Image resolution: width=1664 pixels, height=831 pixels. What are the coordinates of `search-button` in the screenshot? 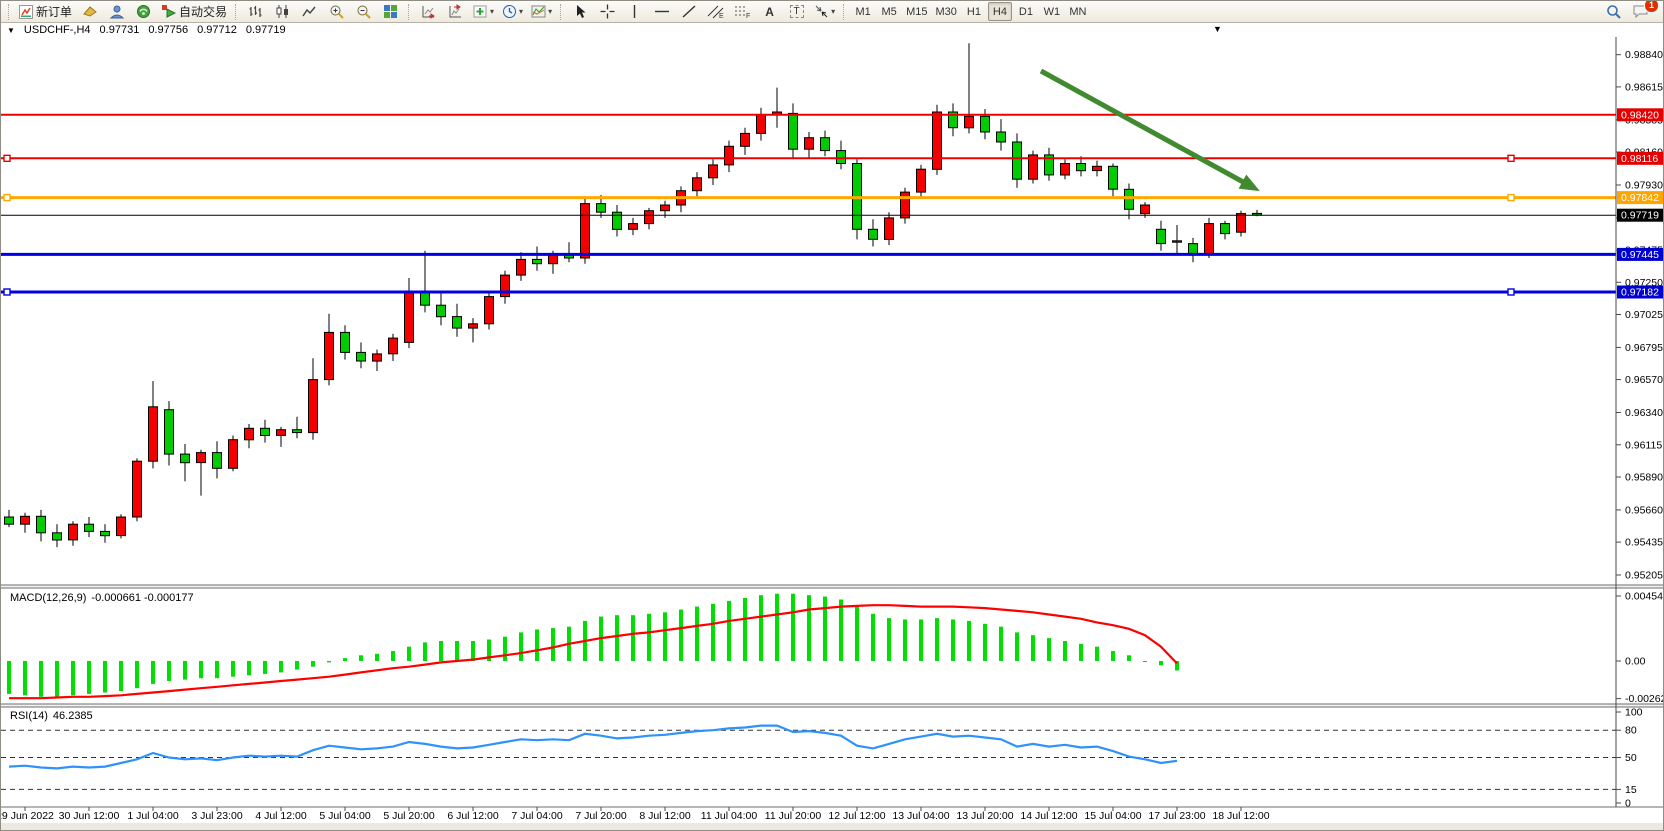 It's located at (1613, 11).